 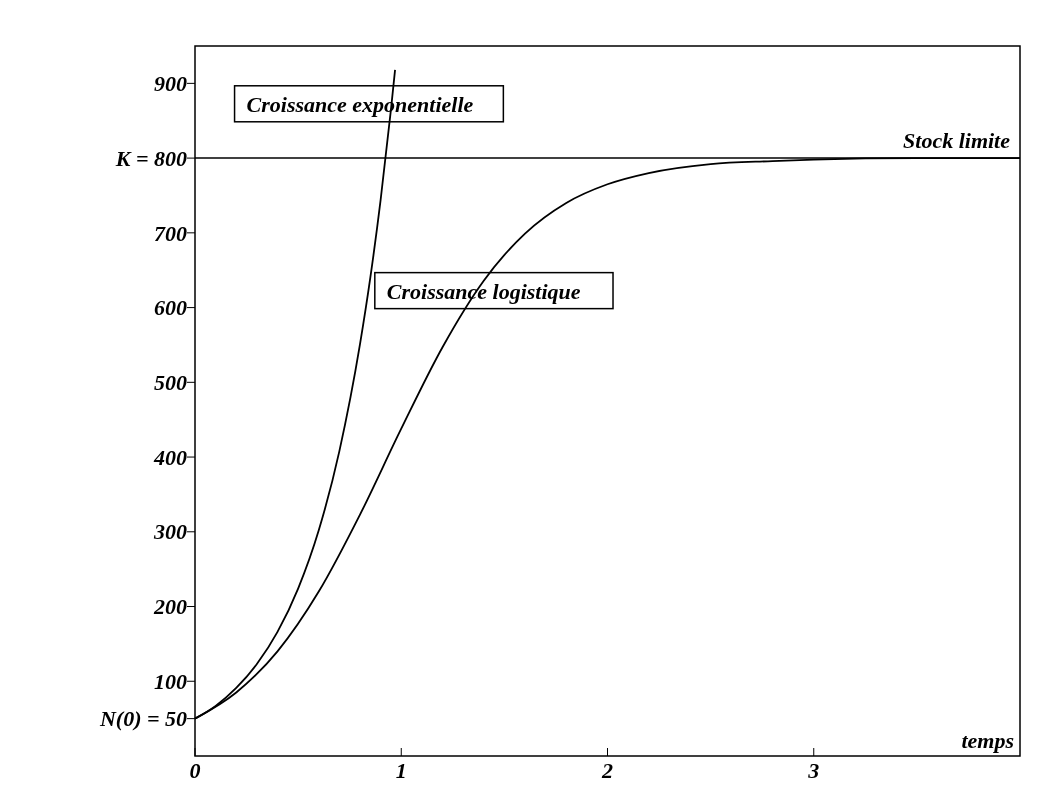 I want to click on x-tick-label: 2, so click(x=607, y=770).